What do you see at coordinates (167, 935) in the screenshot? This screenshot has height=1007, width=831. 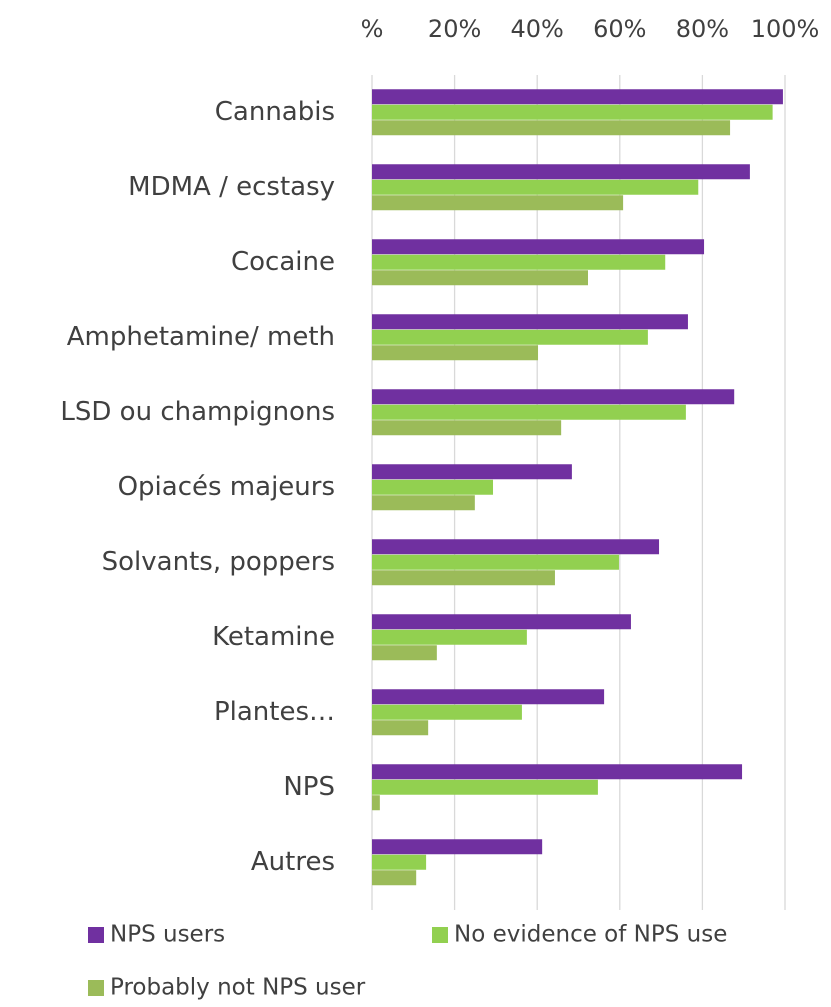 I see `legend-label: NPS users` at bounding box center [167, 935].